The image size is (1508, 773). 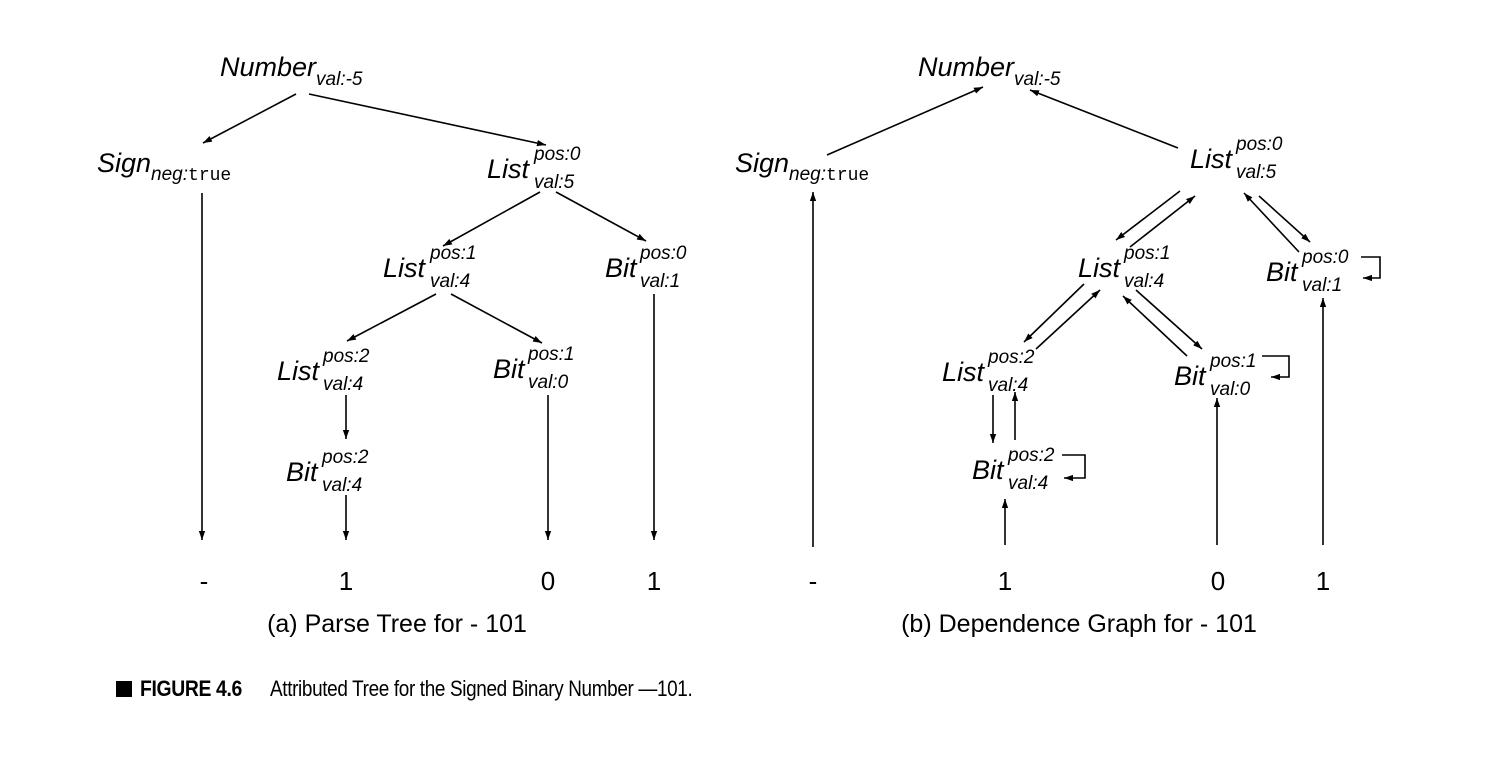 What do you see at coordinates (905, 121) in the screenshot?
I see `edge-sign-number` at bounding box center [905, 121].